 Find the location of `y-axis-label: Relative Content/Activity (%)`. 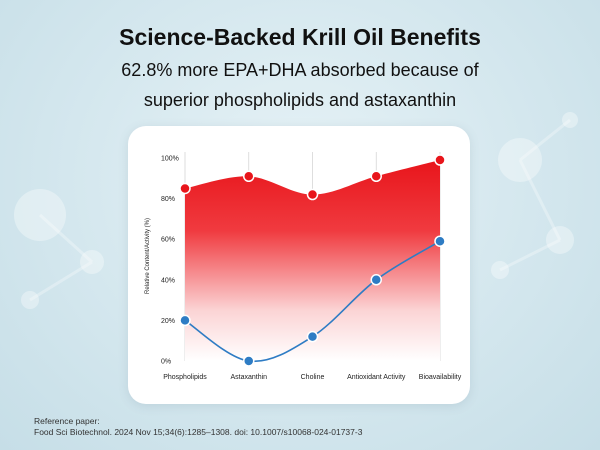

y-axis-label: Relative Content/Activity (%) is located at coordinates (148, 256).